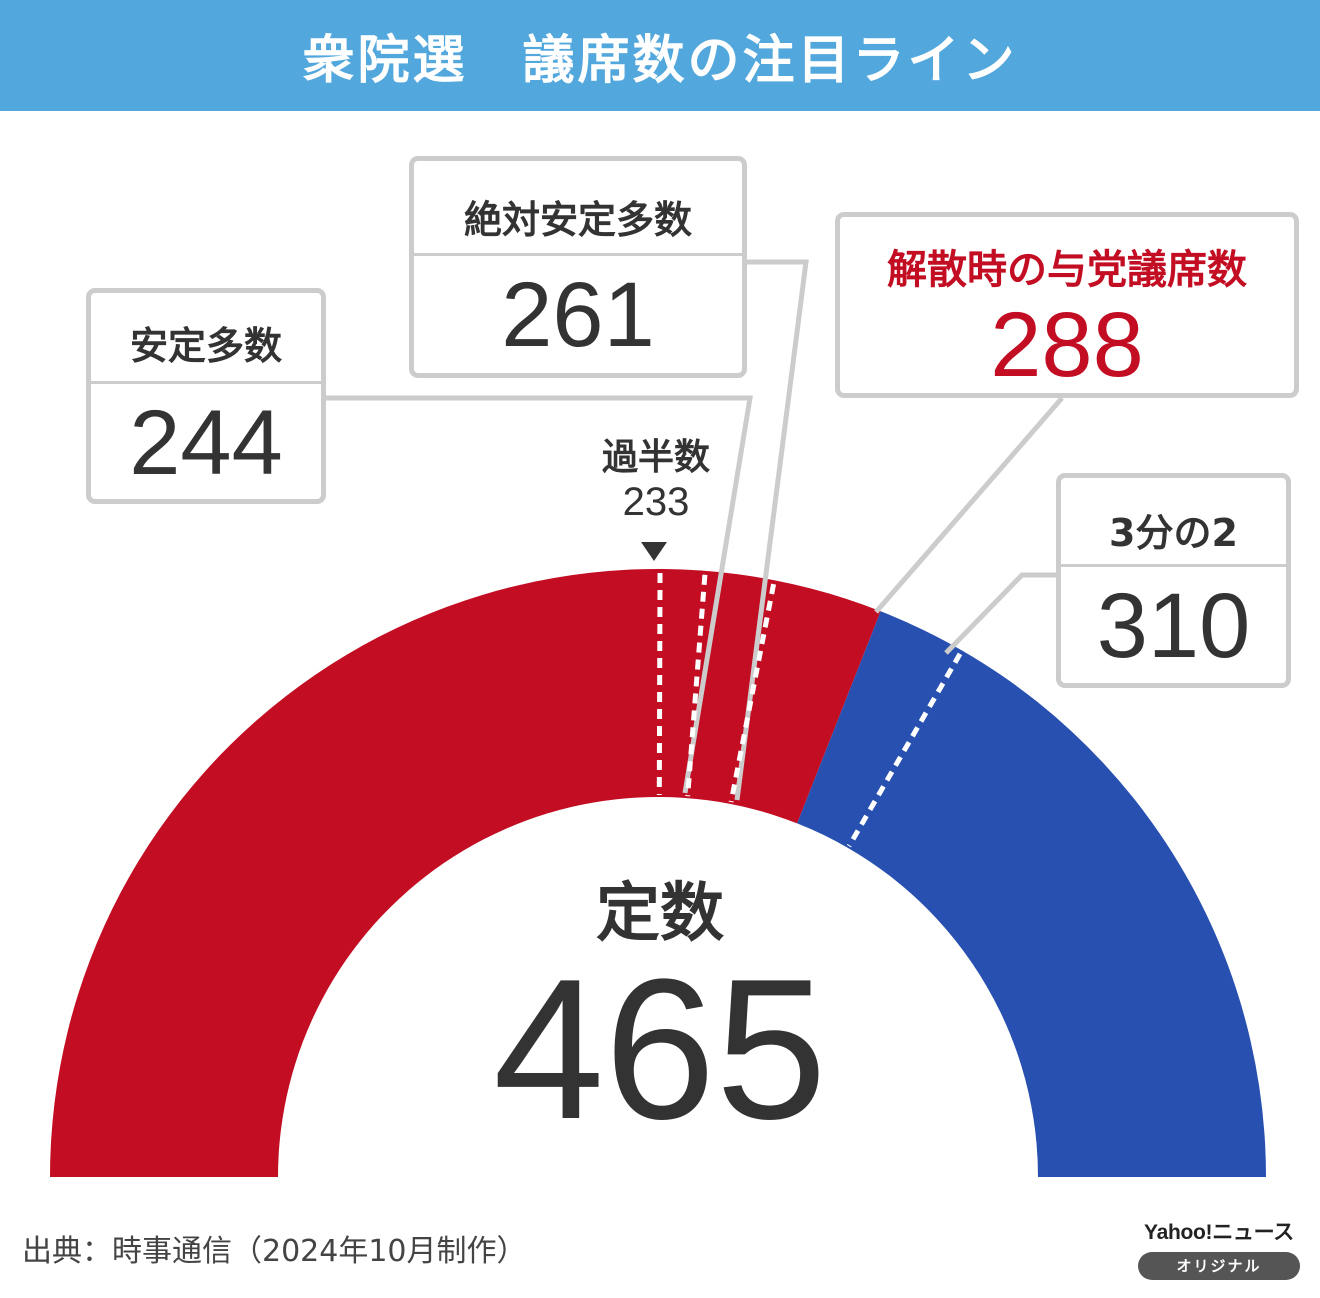  What do you see at coordinates (1219, 1248) in the screenshot?
I see `yahoo-news-logo: Yahoo!ニュース オリジナル` at bounding box center [1219, 1248].